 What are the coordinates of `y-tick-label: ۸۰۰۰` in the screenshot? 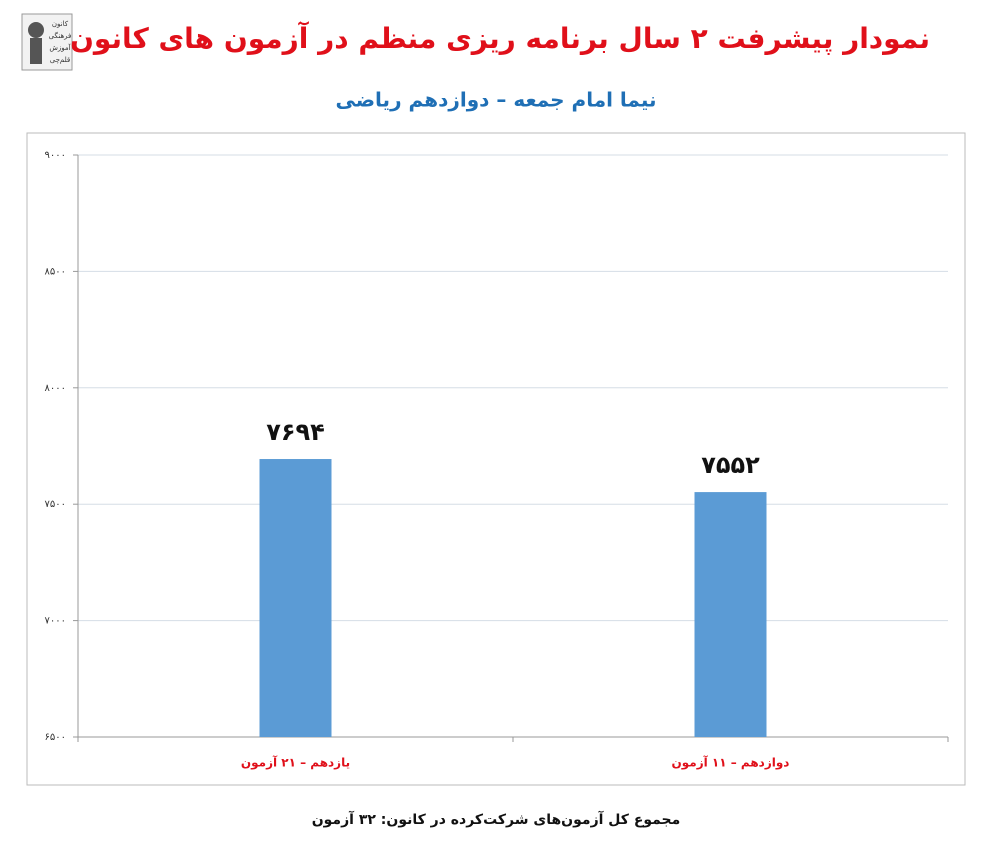 It's located at (55, 388).